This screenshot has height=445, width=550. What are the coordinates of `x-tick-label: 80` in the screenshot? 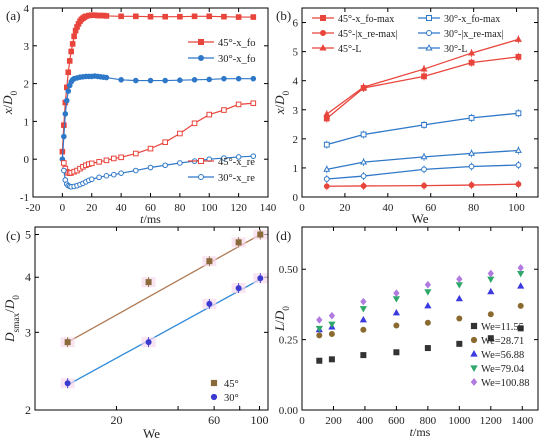 It's located at (474, 208).